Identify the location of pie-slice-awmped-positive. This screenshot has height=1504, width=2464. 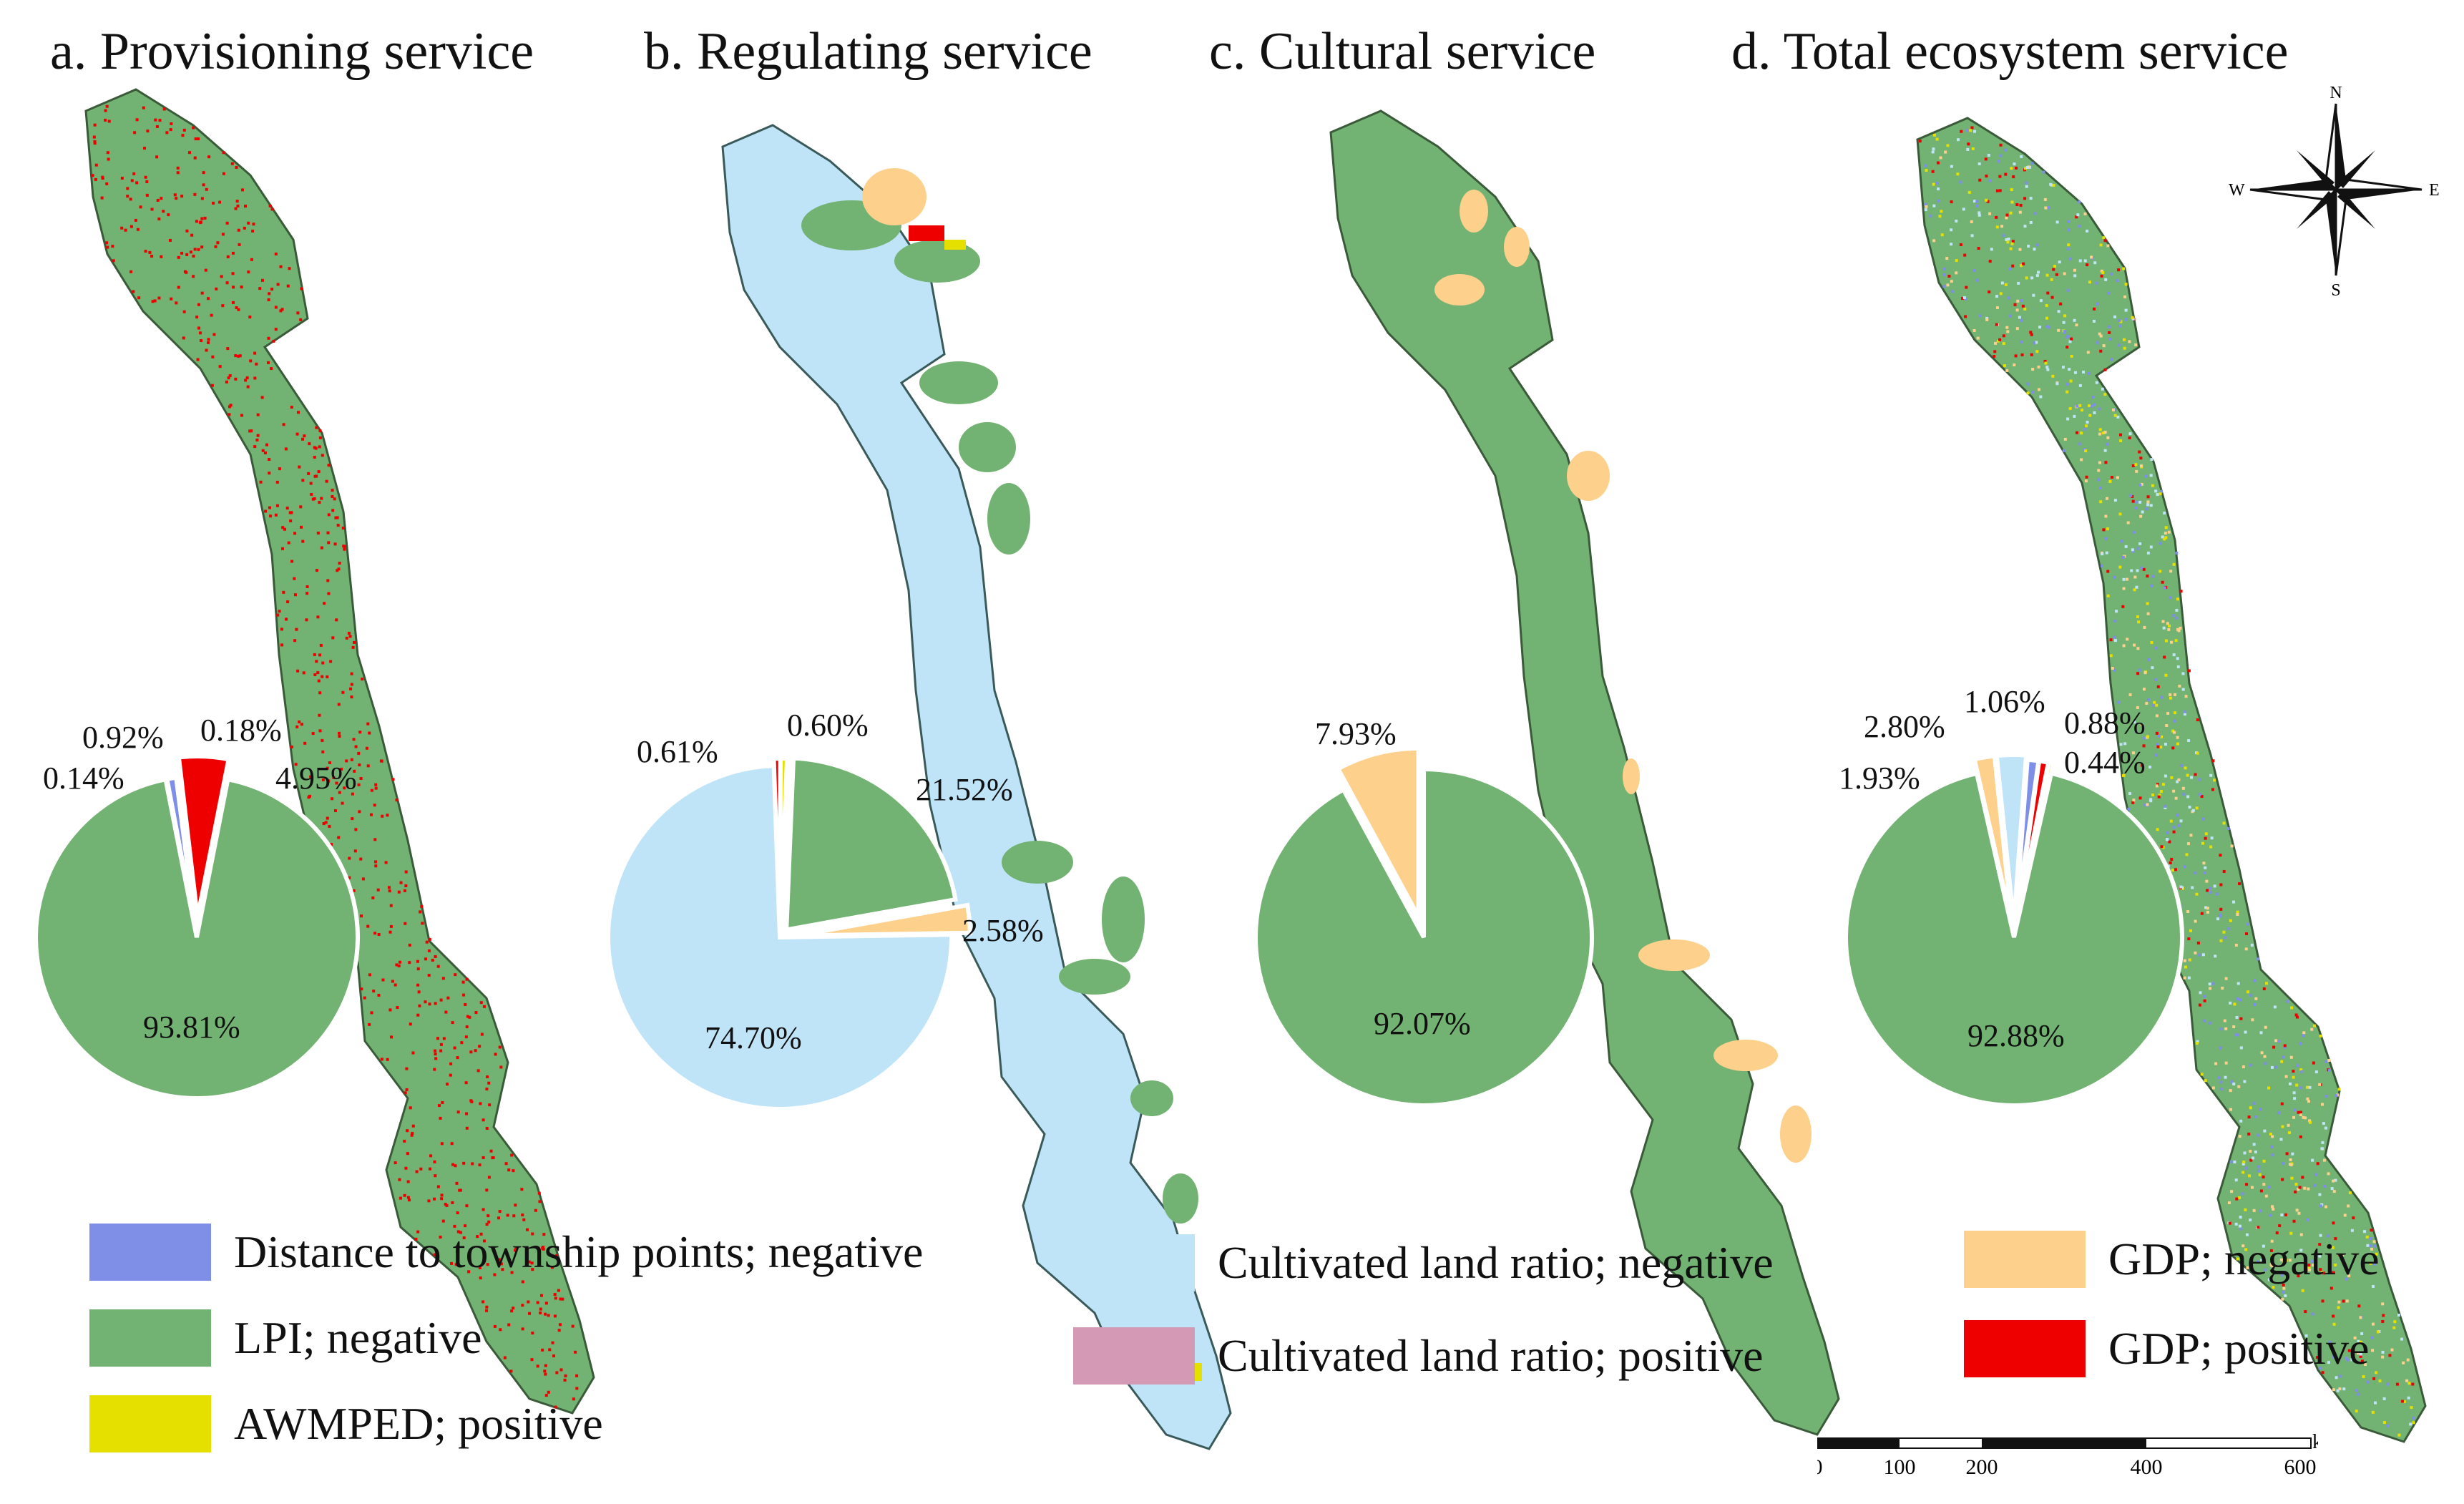
(186, 856).